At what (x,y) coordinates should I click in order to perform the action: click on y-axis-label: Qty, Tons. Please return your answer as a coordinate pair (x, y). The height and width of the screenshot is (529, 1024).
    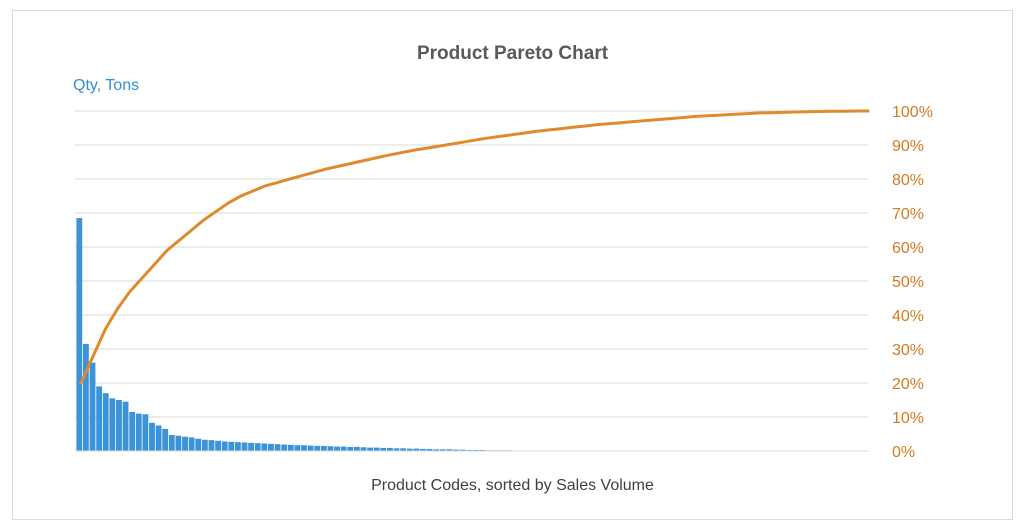
    Looking at the image, I should click on (106, 85).